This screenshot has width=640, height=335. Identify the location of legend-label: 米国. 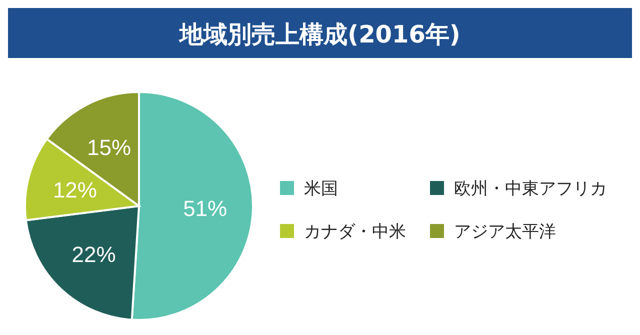
(321, 188).